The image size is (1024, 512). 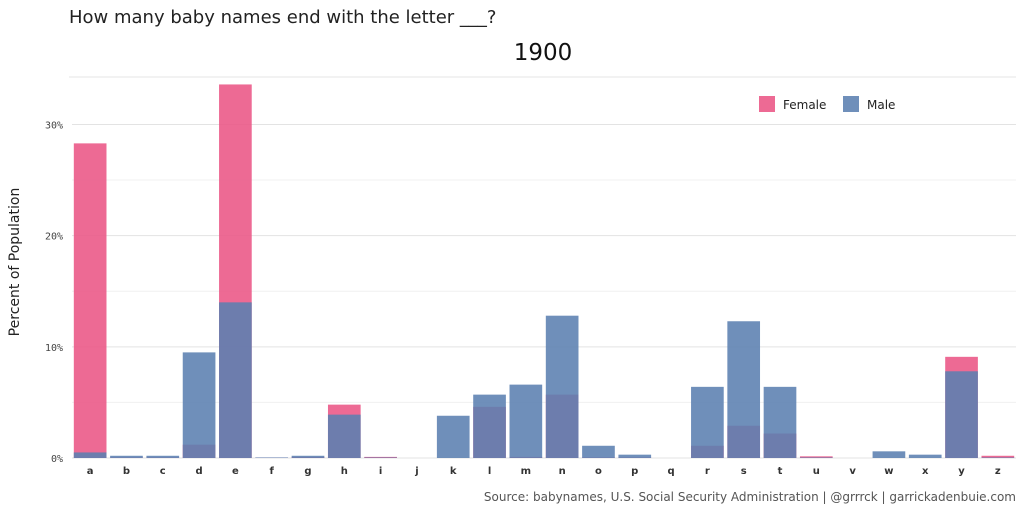 I want to click on x-tick-label: k, so click(x=453, y=471).